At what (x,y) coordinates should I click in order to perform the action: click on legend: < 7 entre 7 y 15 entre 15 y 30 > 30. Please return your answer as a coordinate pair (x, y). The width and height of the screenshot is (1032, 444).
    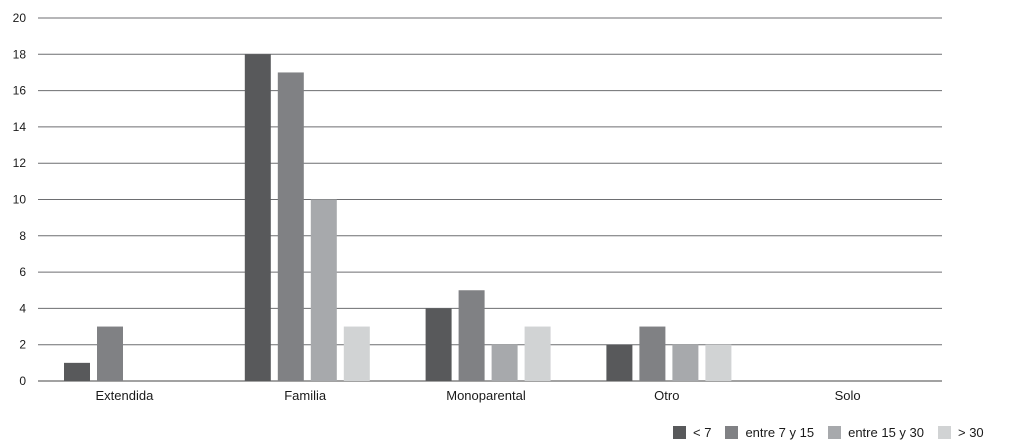
    Looking at the image, I should click on (828, 432).